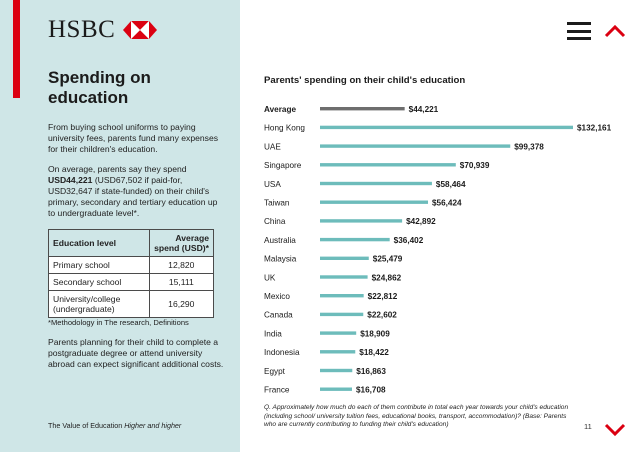 Image resolution: width=640 pixels, height=452 pixels. Describe the element at coordinates (270, 277) in the screenshot. I see `category-label: UK` at that location.